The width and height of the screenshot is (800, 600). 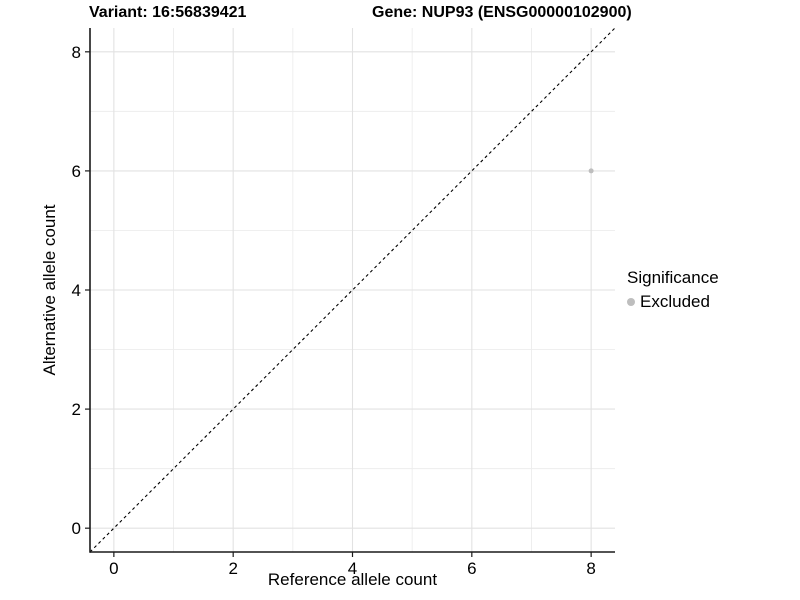 I want to click on plot-title-variant: Variant: 16:56839421, so click(x=168, y=12).